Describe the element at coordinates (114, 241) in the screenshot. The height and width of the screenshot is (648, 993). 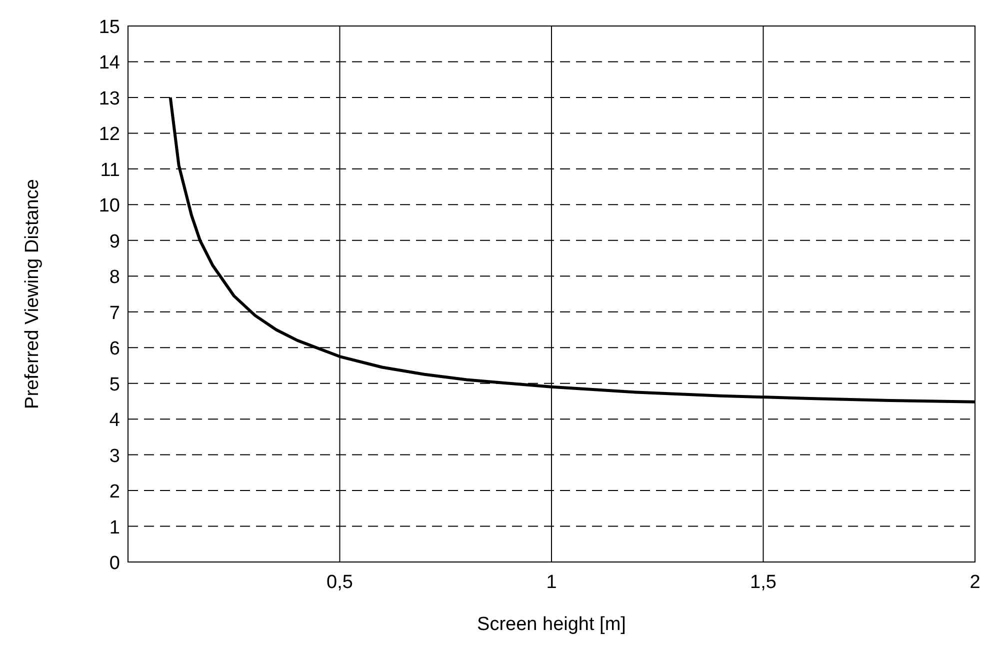
I see `y-tick-label: 9` at that location.